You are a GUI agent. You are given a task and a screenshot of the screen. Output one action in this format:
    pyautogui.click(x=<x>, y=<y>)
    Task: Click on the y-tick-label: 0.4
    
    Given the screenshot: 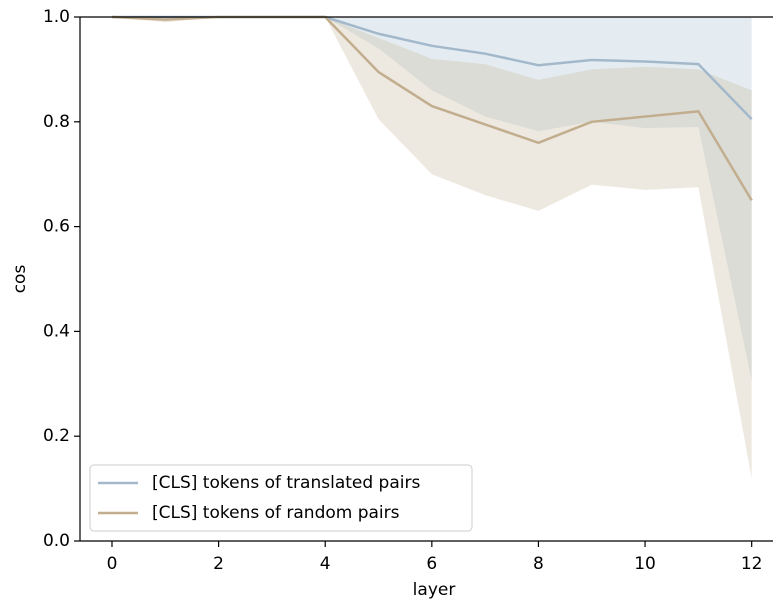 What is the action you would take?
    pyautogui.click(x=56, y=331)
    